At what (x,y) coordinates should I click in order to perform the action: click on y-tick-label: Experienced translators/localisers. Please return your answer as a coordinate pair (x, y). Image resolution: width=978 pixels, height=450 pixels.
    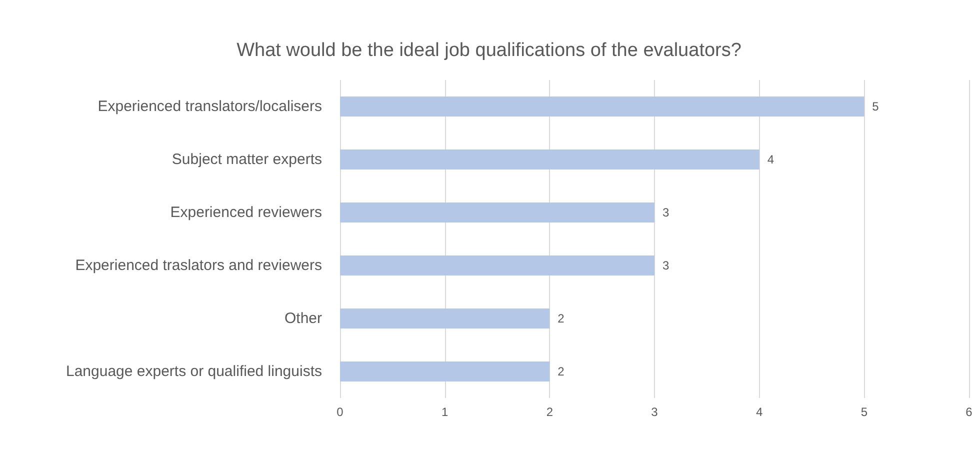
    Looking at the image, I should click on (210, 106).